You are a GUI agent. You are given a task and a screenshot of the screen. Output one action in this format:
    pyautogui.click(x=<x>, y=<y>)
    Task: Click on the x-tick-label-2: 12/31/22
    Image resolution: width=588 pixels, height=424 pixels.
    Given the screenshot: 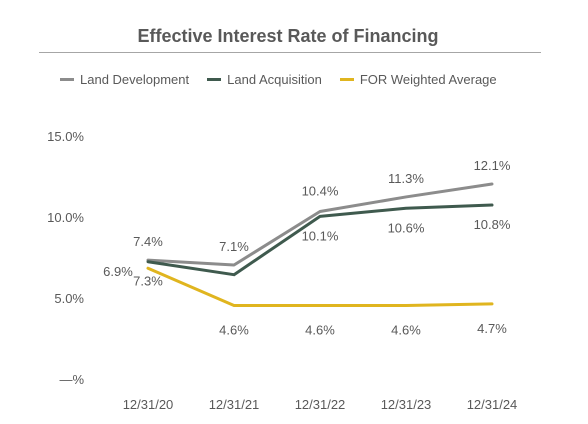 What is the action you would take?
    pyautogui.click(x=320, y=404)
    